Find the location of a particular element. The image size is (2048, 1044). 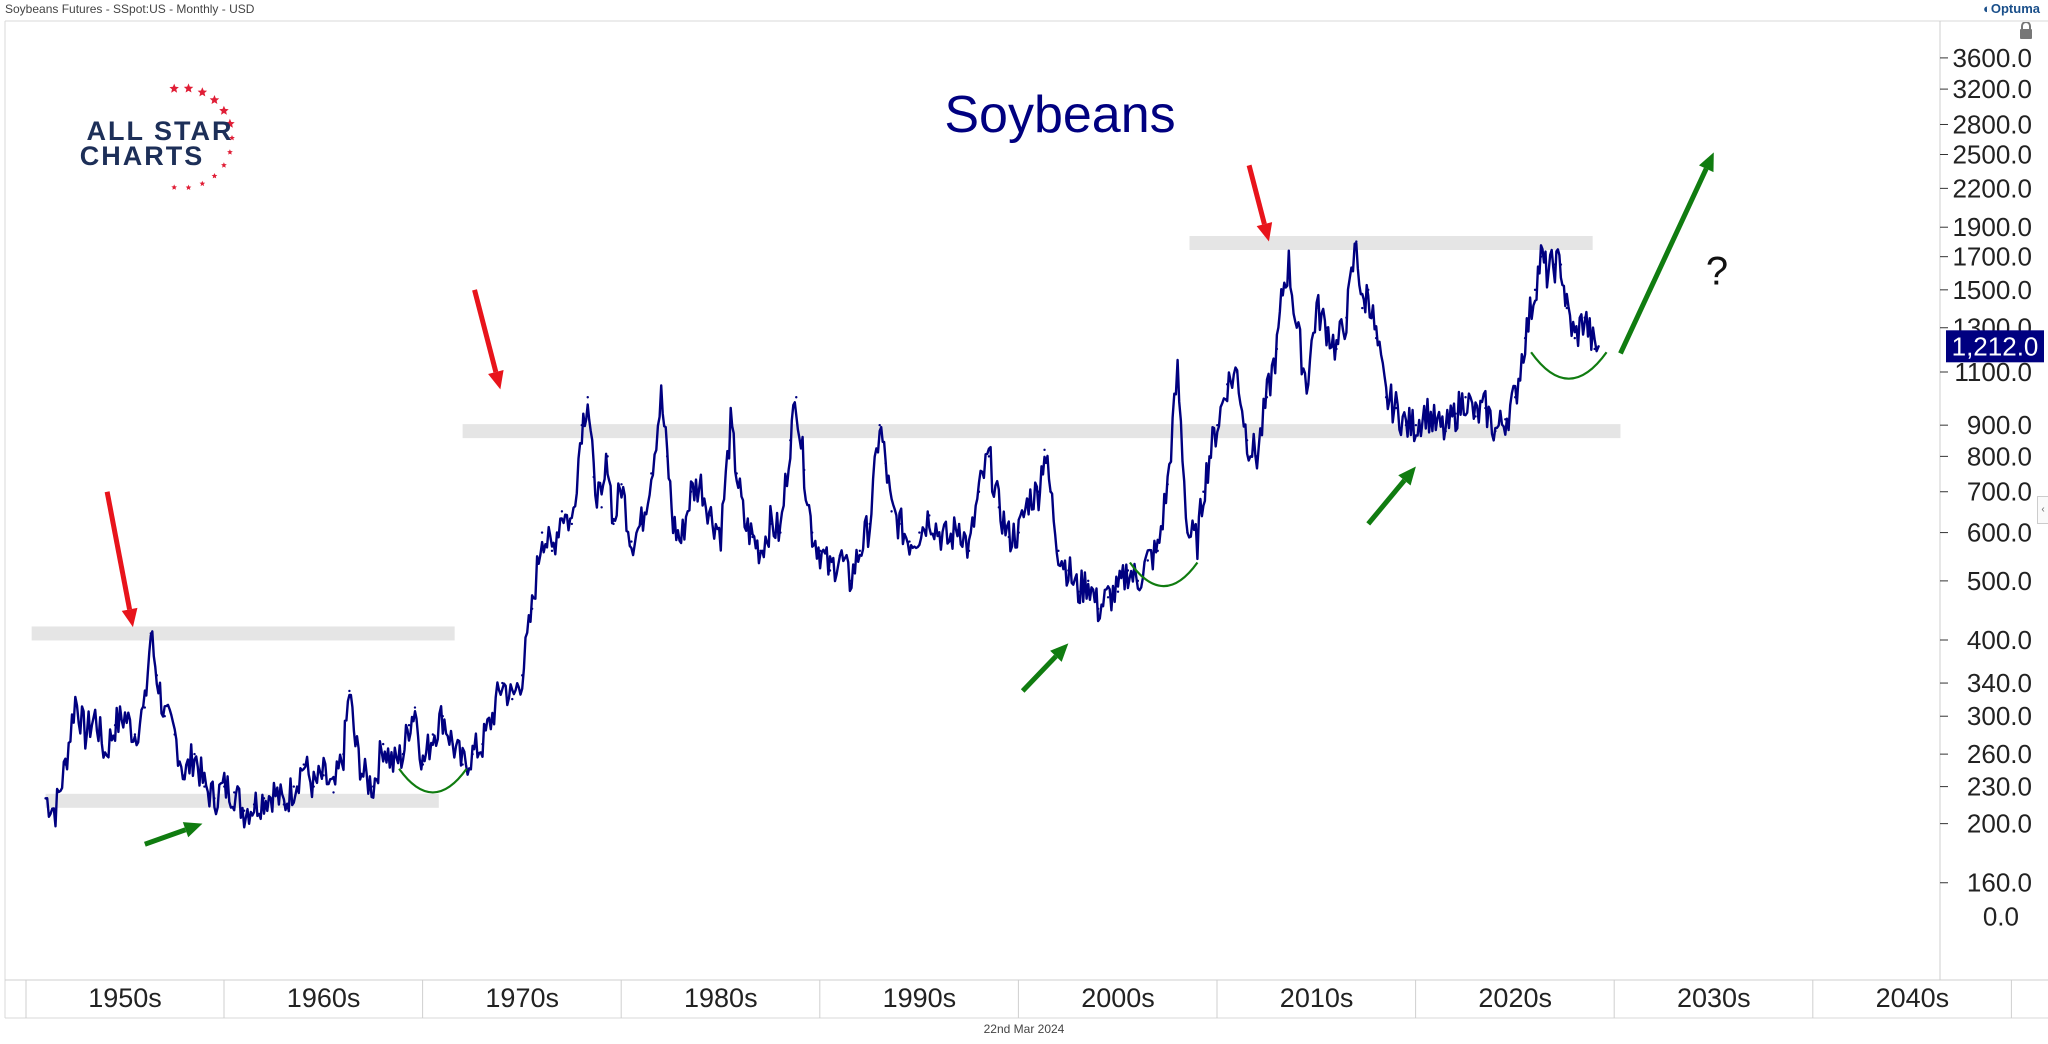

chart-title: Soybeans is located at coordinates (1059, 115).